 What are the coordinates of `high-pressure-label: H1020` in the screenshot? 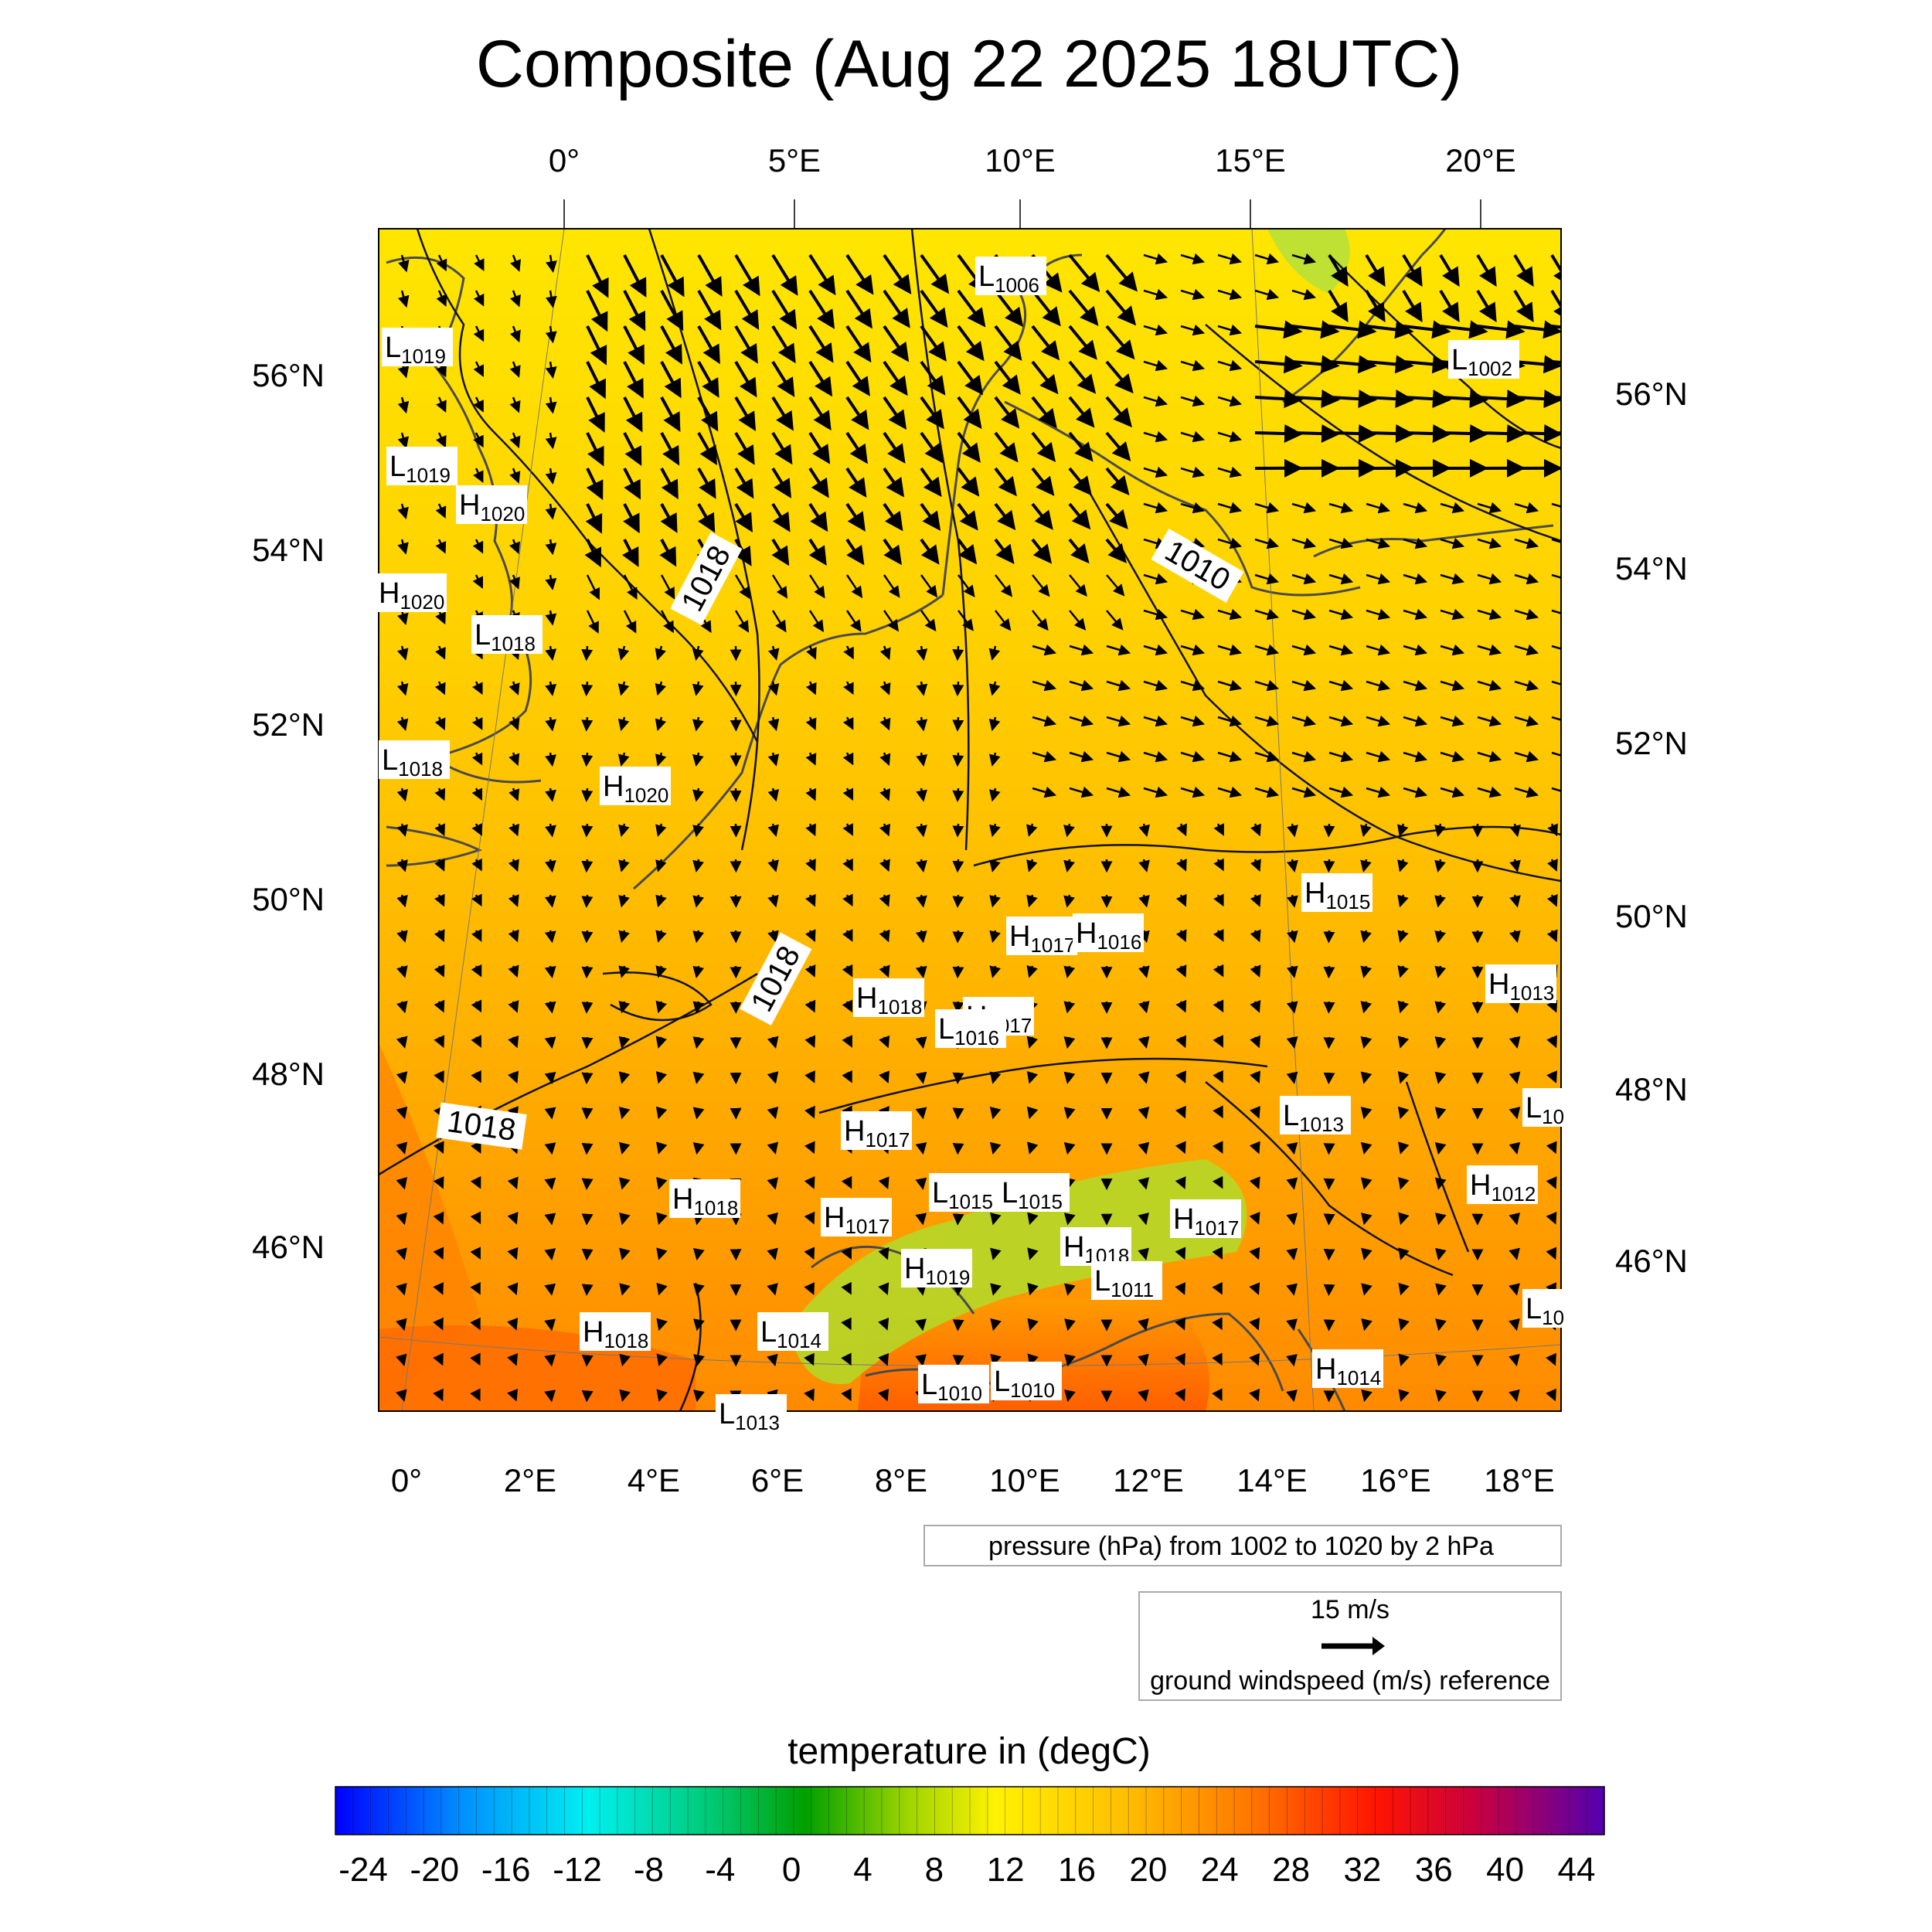 It's located at (411, 593).